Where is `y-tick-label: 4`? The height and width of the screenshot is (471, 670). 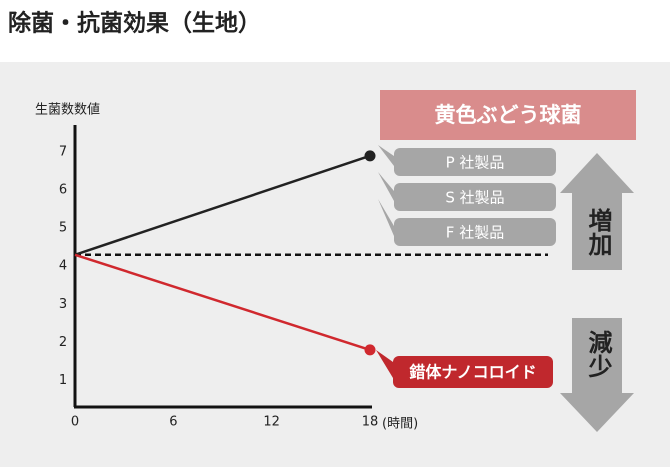 y-tick-label: 4 is located at coordinates (63, 266).